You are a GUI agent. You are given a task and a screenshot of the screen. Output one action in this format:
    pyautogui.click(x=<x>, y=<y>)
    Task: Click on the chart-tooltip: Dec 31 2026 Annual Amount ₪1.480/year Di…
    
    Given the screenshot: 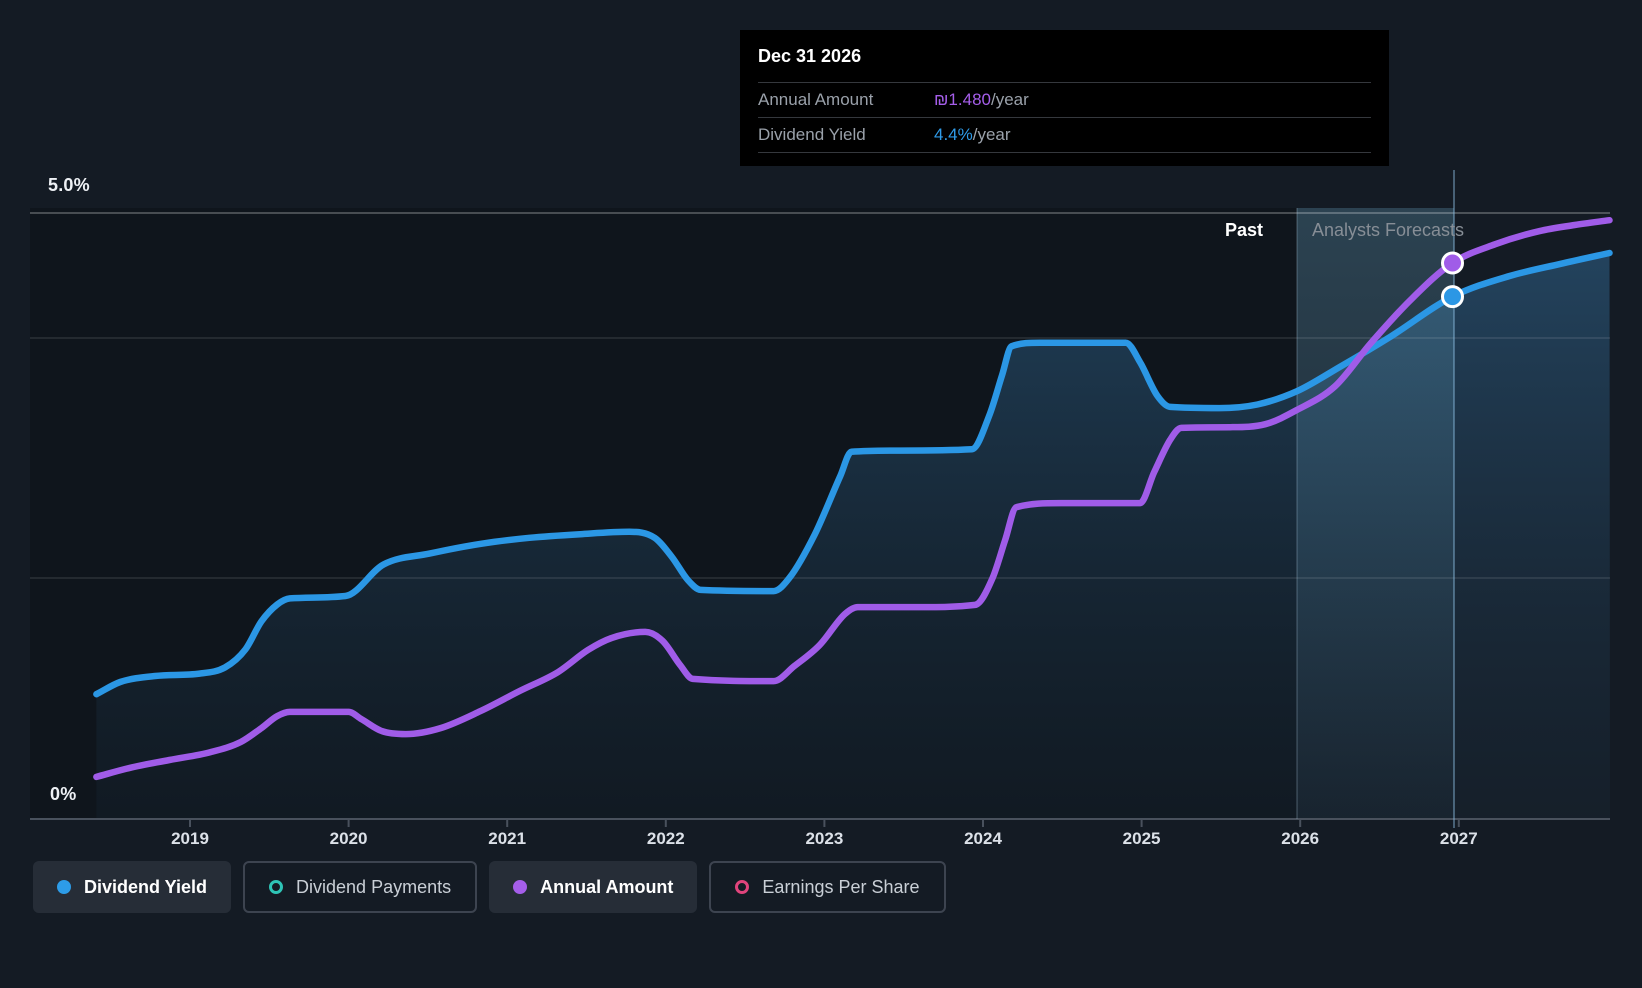 What is the action you would take?
    pyautogui.click(x=1064, y=98)
    